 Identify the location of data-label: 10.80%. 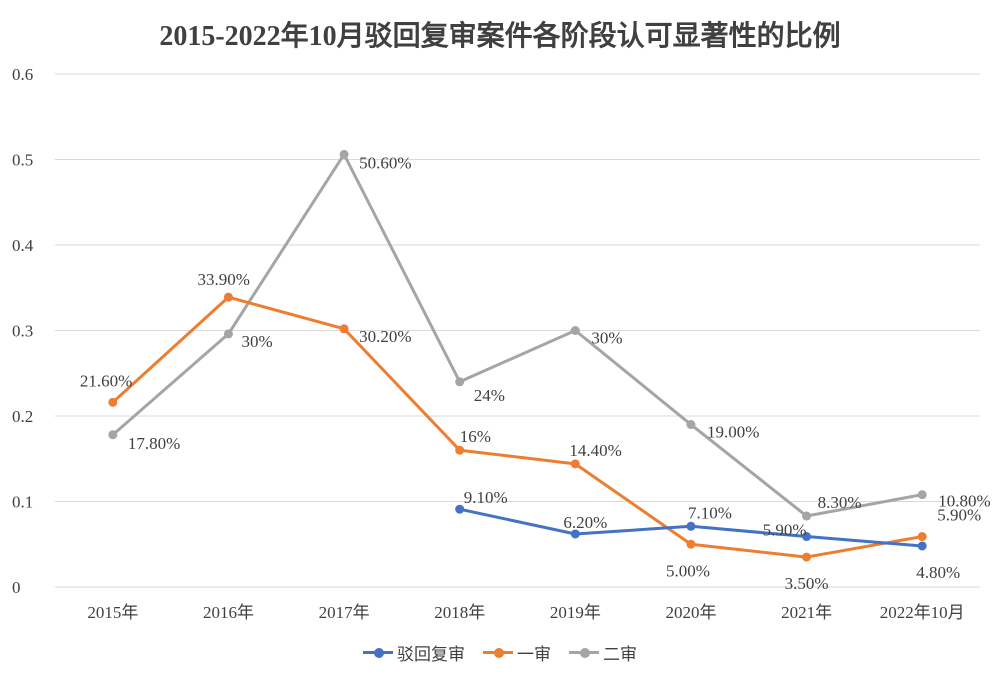
(964, 501).